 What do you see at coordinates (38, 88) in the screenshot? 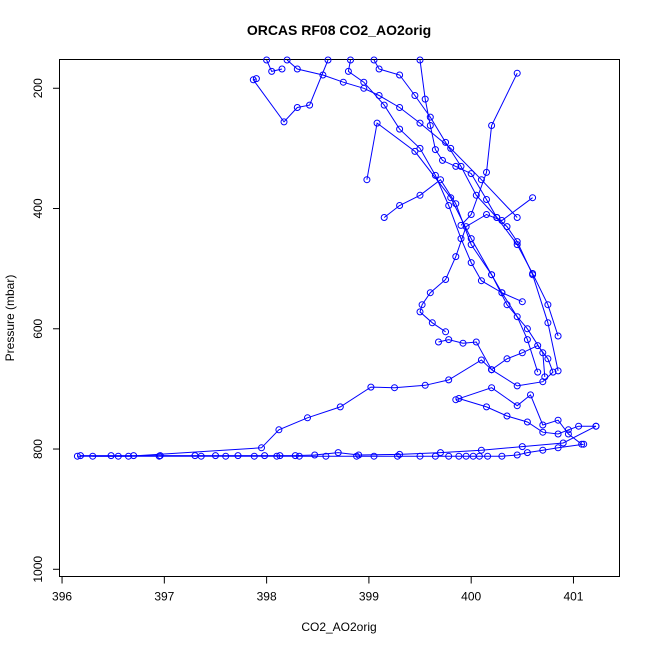
I see `y-tick-label: 200` at bounding box center [38, 88].